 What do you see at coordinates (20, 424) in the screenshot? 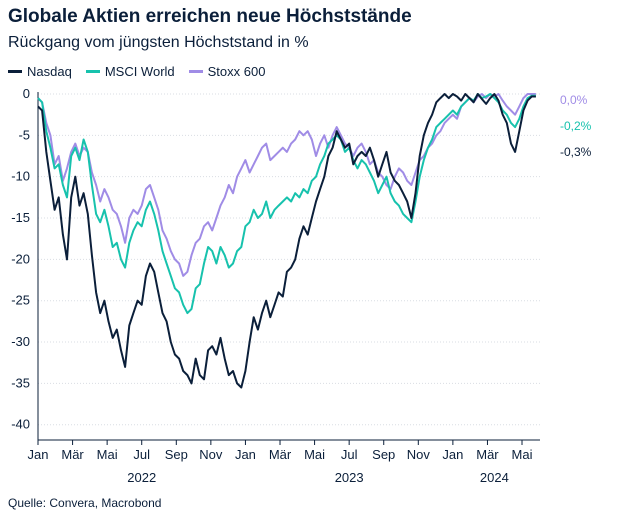
I see `y-tick-label: -40` at bounding box center [20, 424].